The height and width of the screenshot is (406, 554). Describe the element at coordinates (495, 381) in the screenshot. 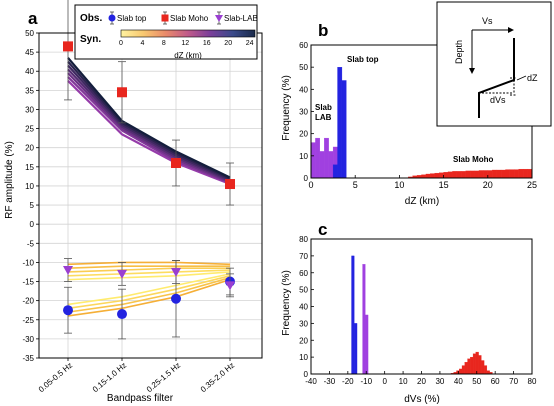

I see `x-tick-label: 60` at that location.